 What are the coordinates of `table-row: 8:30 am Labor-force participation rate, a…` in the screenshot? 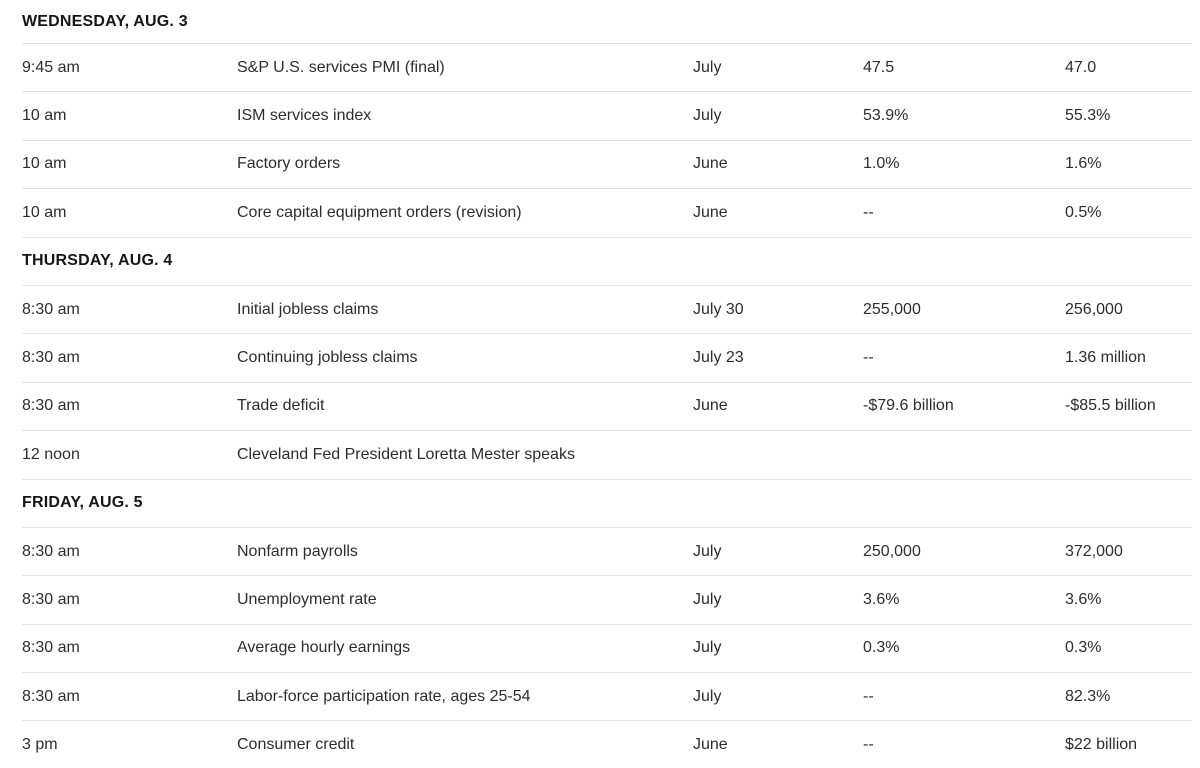 It's located at (607, 697).